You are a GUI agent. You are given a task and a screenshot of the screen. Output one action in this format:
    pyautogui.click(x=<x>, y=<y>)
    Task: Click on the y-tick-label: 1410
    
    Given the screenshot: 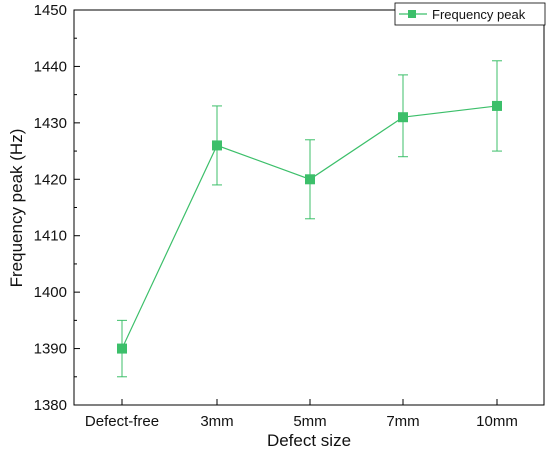 What is the action you would take?
    pyautogui.click(x=50, y=236)
    